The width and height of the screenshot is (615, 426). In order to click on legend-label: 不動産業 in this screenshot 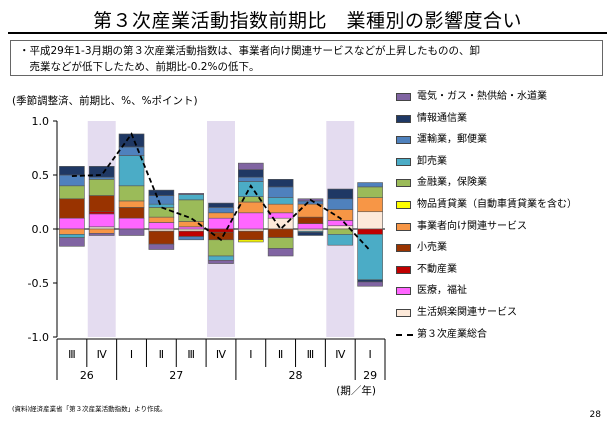, I will do `click(437, 269)`.